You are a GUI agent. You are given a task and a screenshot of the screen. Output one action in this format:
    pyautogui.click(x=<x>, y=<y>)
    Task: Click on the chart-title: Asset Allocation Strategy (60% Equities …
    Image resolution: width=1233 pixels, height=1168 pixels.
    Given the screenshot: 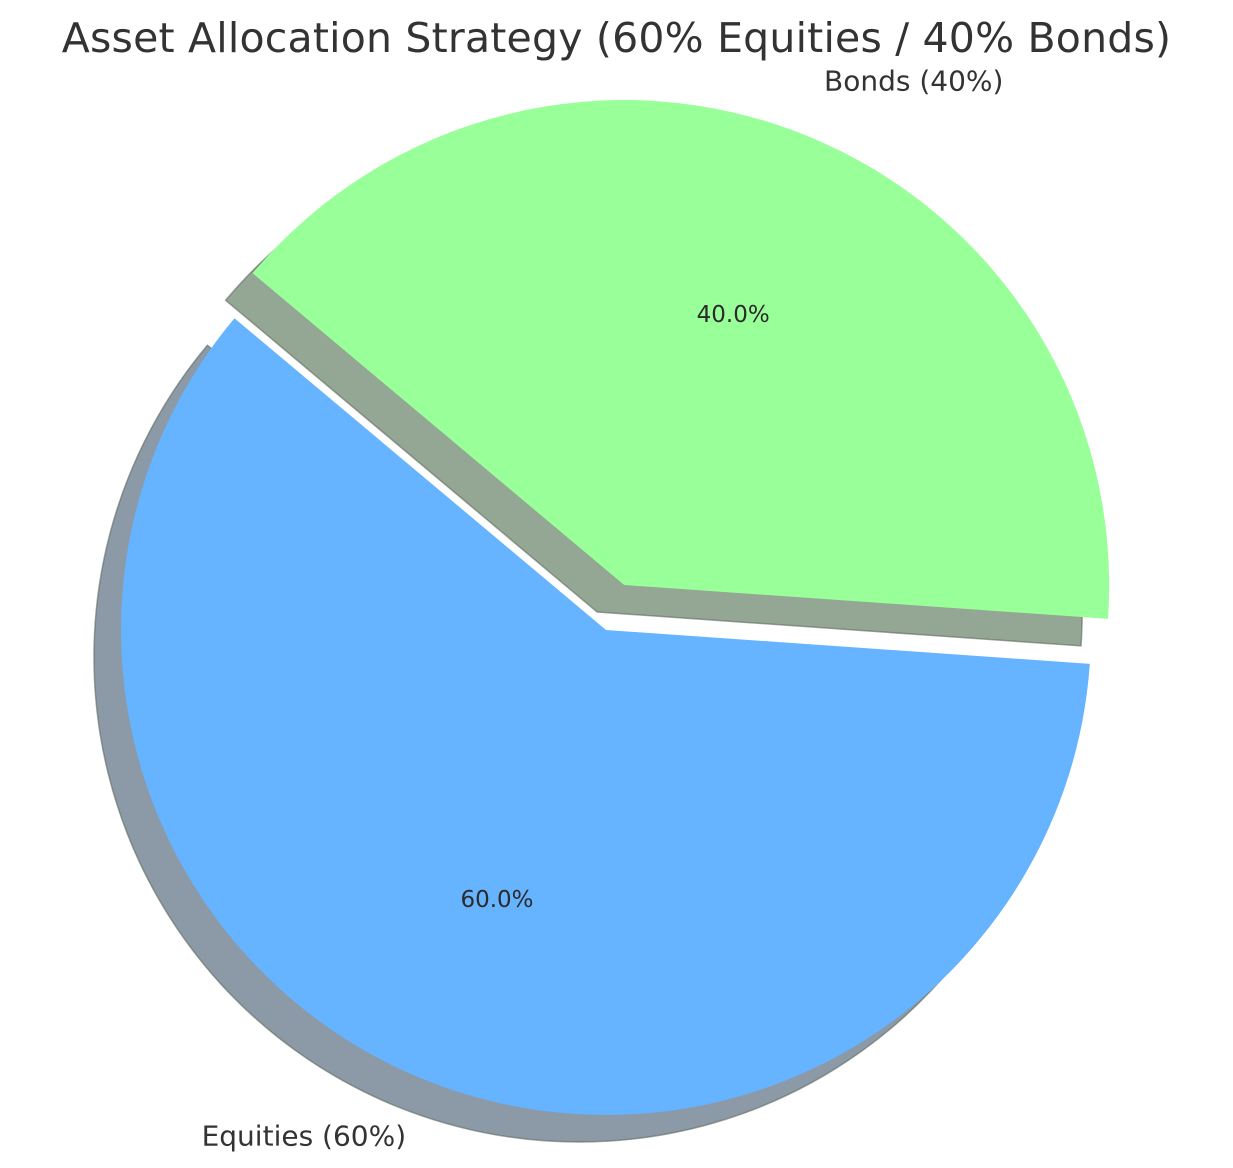 What is the action you would take?
    pyautogui.click(x=616, y=38)
    